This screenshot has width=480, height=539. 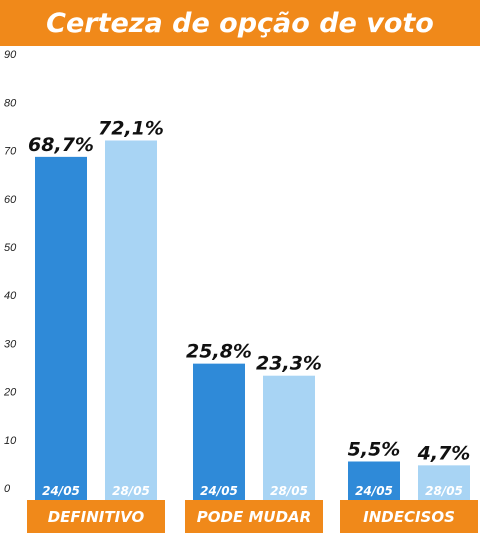 I want to click on data-label: 72,1%, so click(x=131, y=128).